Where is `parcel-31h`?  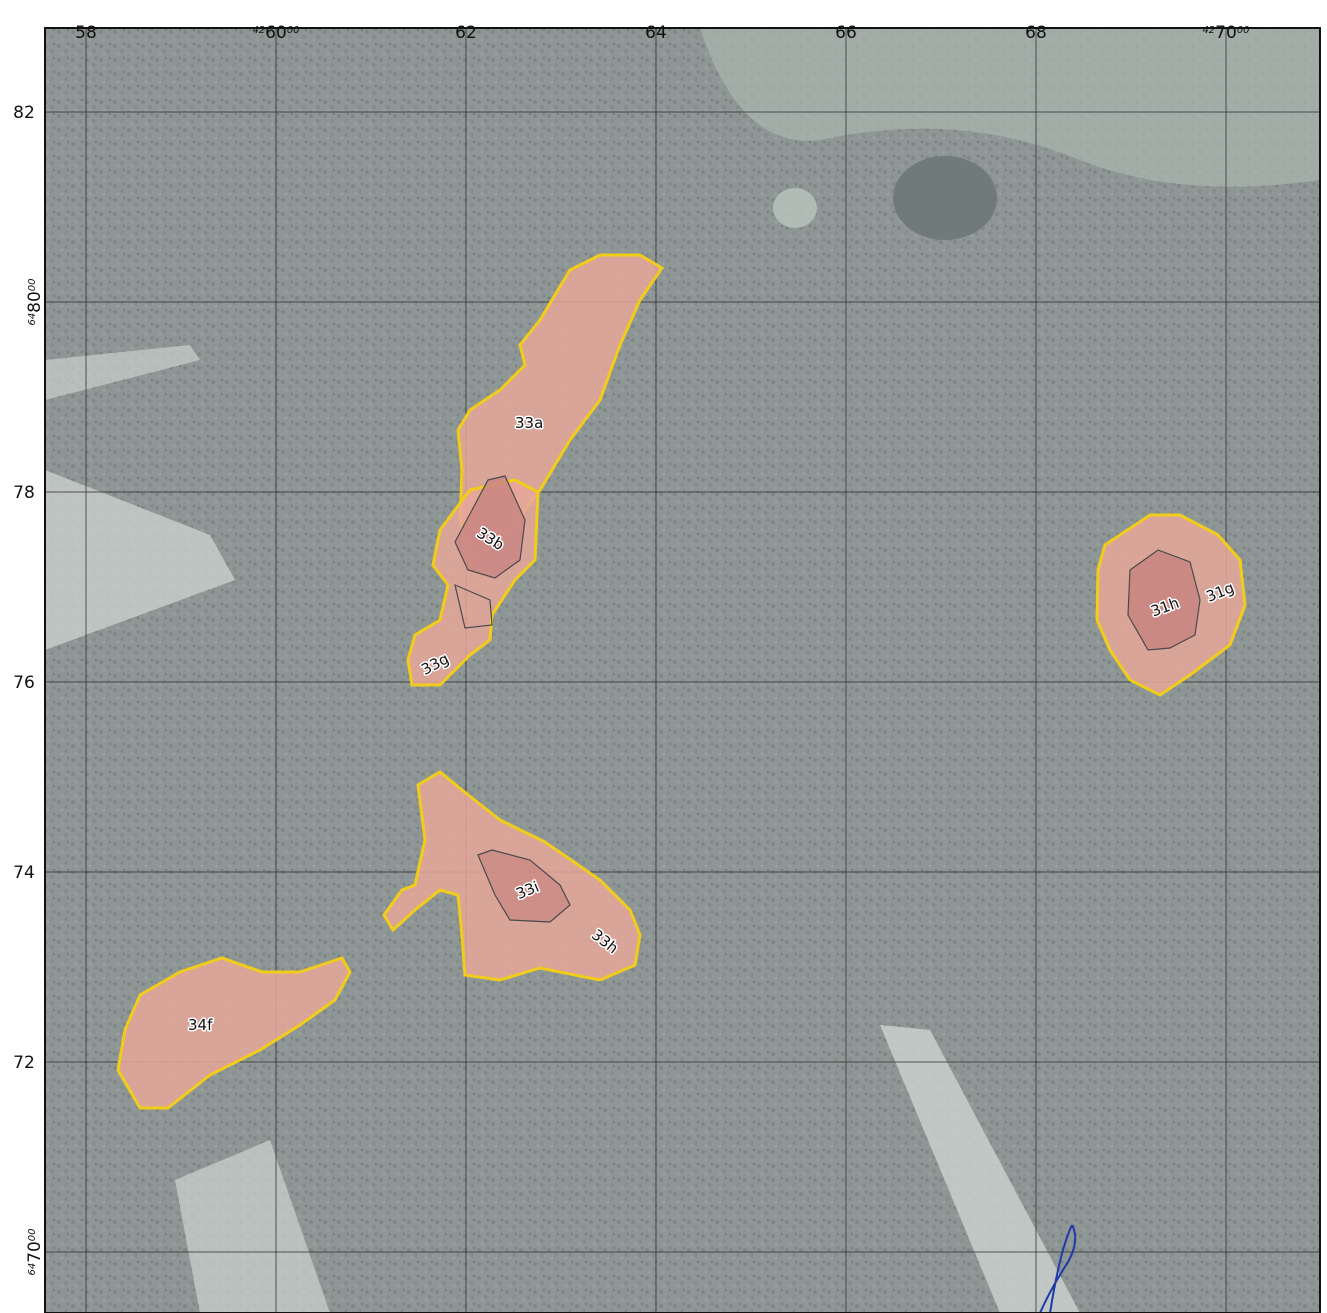
parcel-31h is located at coordinates (1164, 600).